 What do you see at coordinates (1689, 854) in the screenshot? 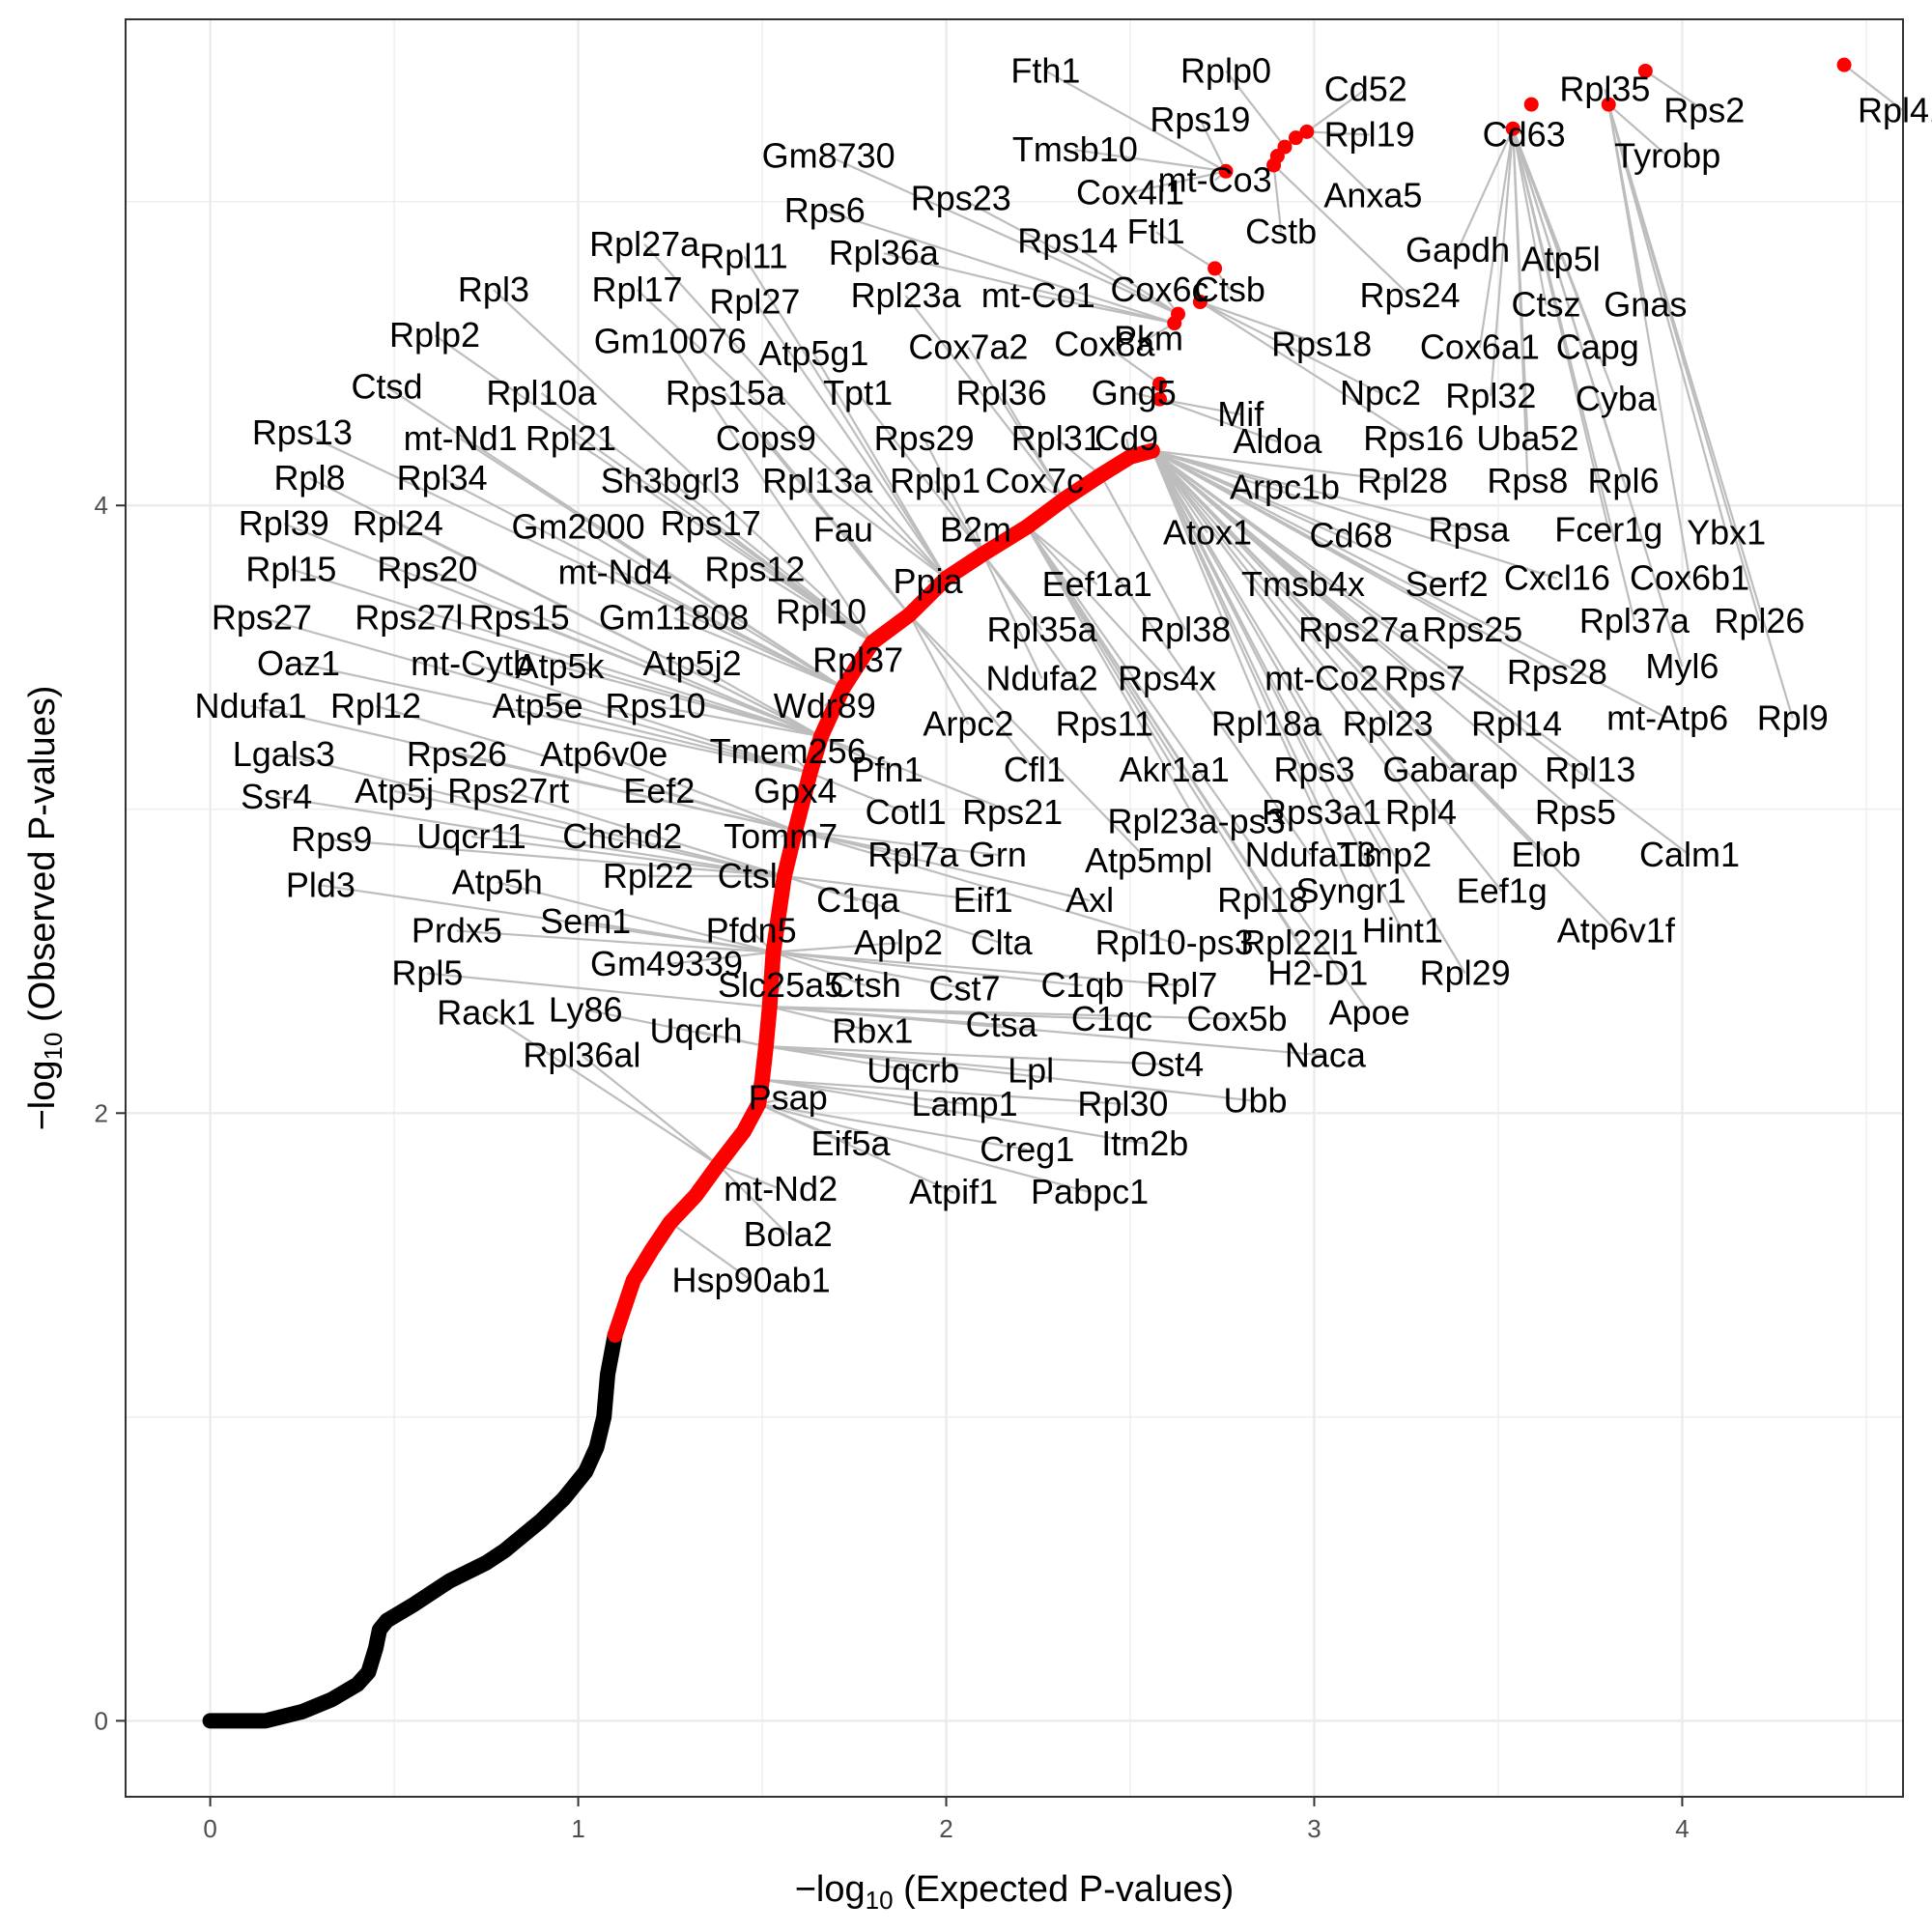
I see `gene-label: Calm1` at bounding box center [1689, 854].